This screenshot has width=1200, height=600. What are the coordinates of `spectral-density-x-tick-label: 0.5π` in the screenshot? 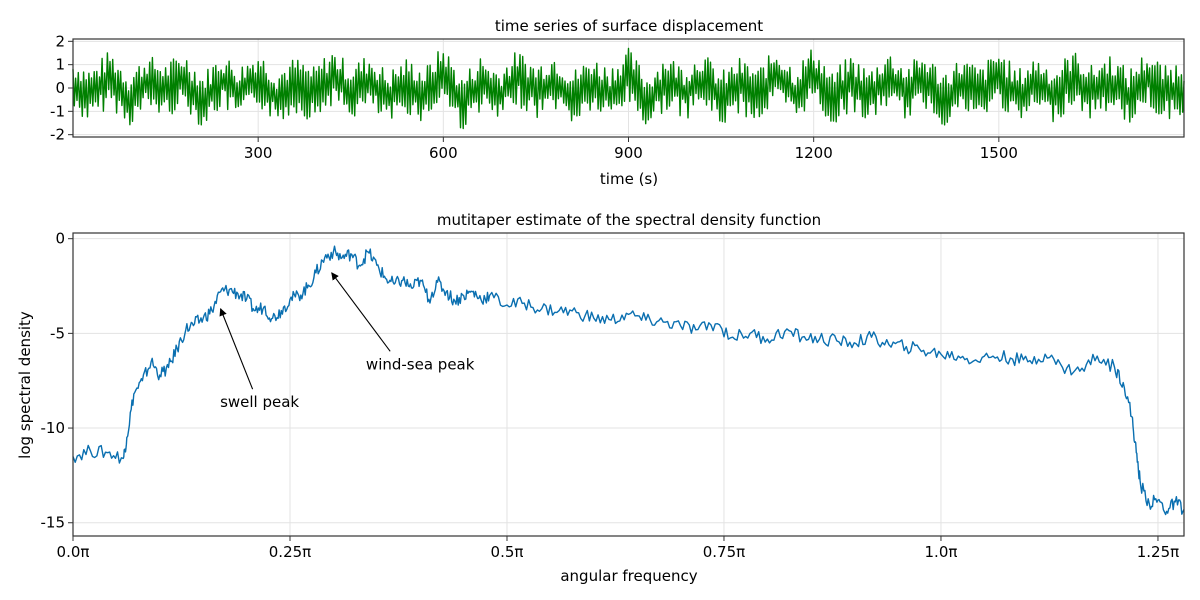 It's located at (507, 552).